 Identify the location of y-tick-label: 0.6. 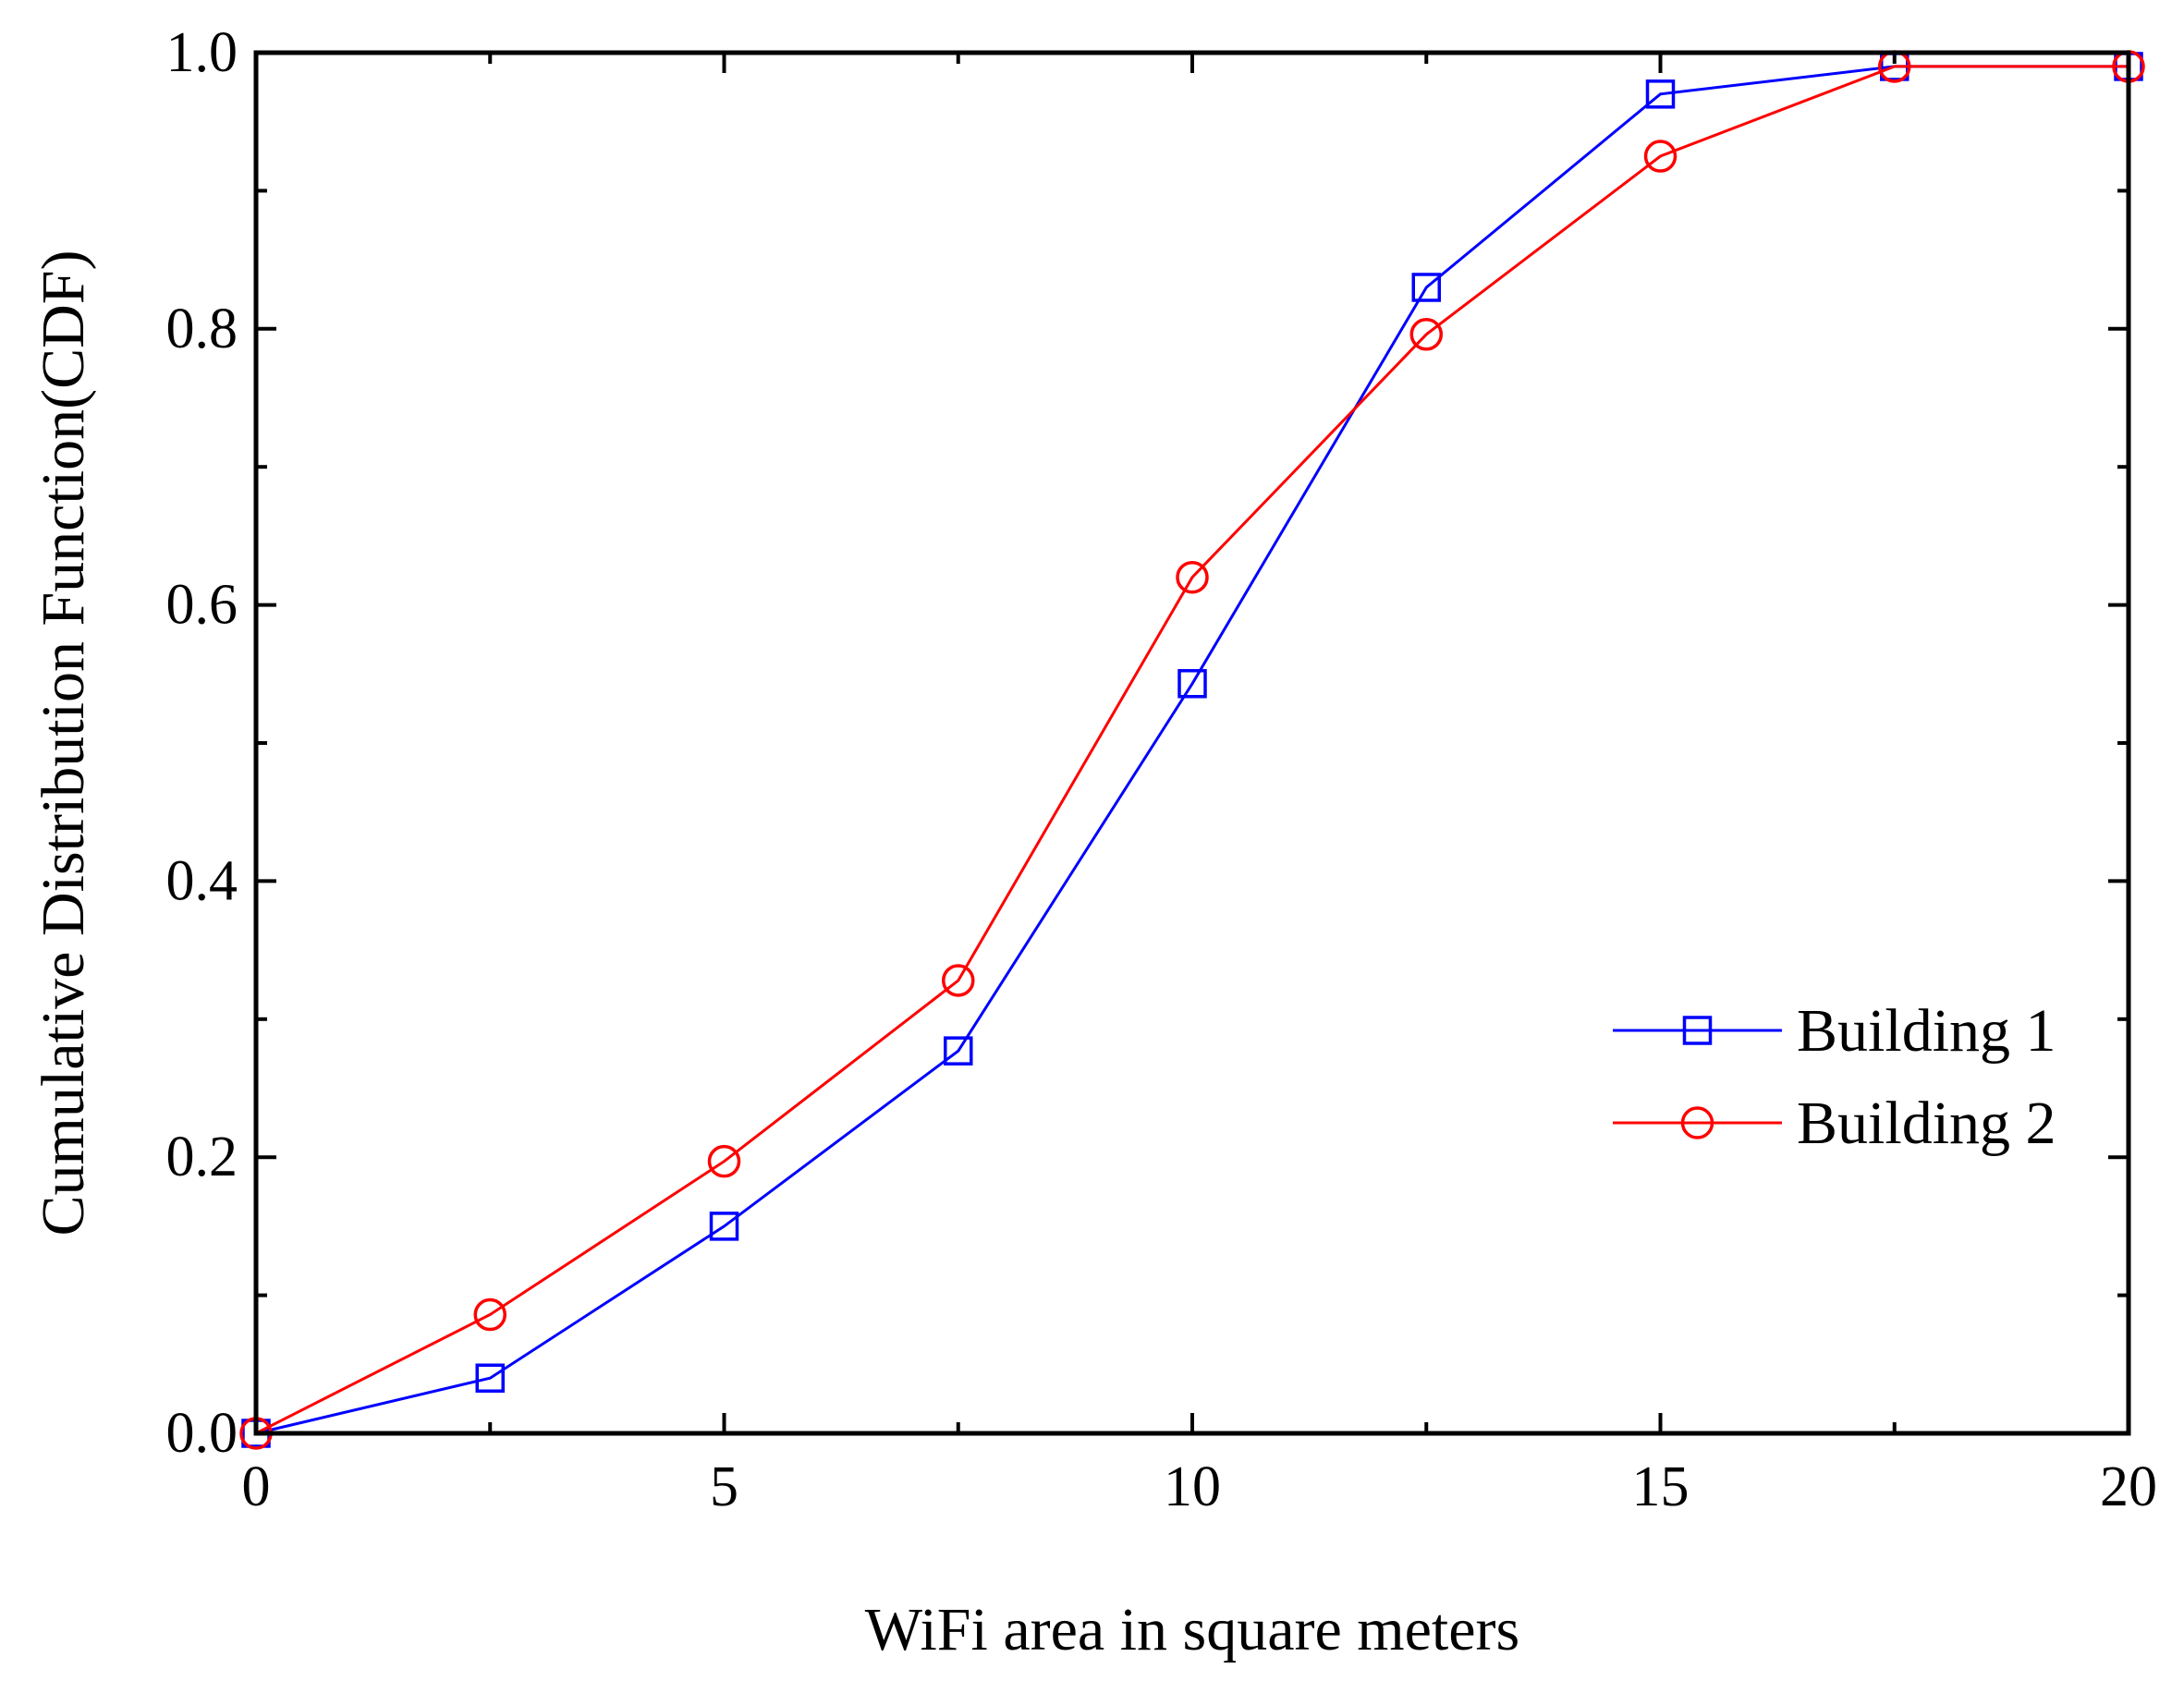
(202, 606).